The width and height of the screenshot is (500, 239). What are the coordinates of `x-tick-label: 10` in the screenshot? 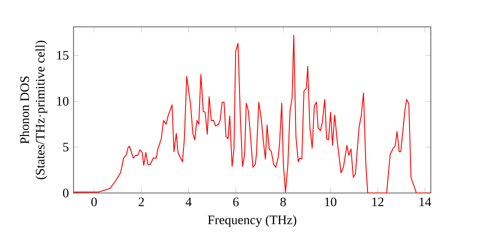 It's located at (330, 202).